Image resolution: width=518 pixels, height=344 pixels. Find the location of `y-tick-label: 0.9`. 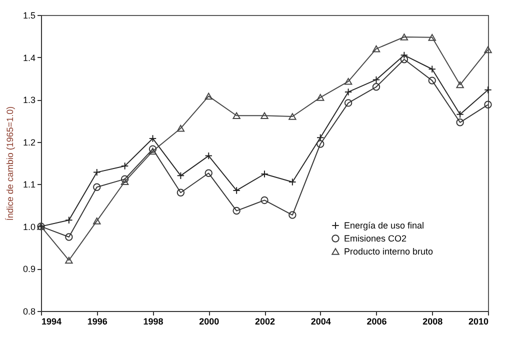

y-tick-label: 0.9 is located at coordinates (29, 269).